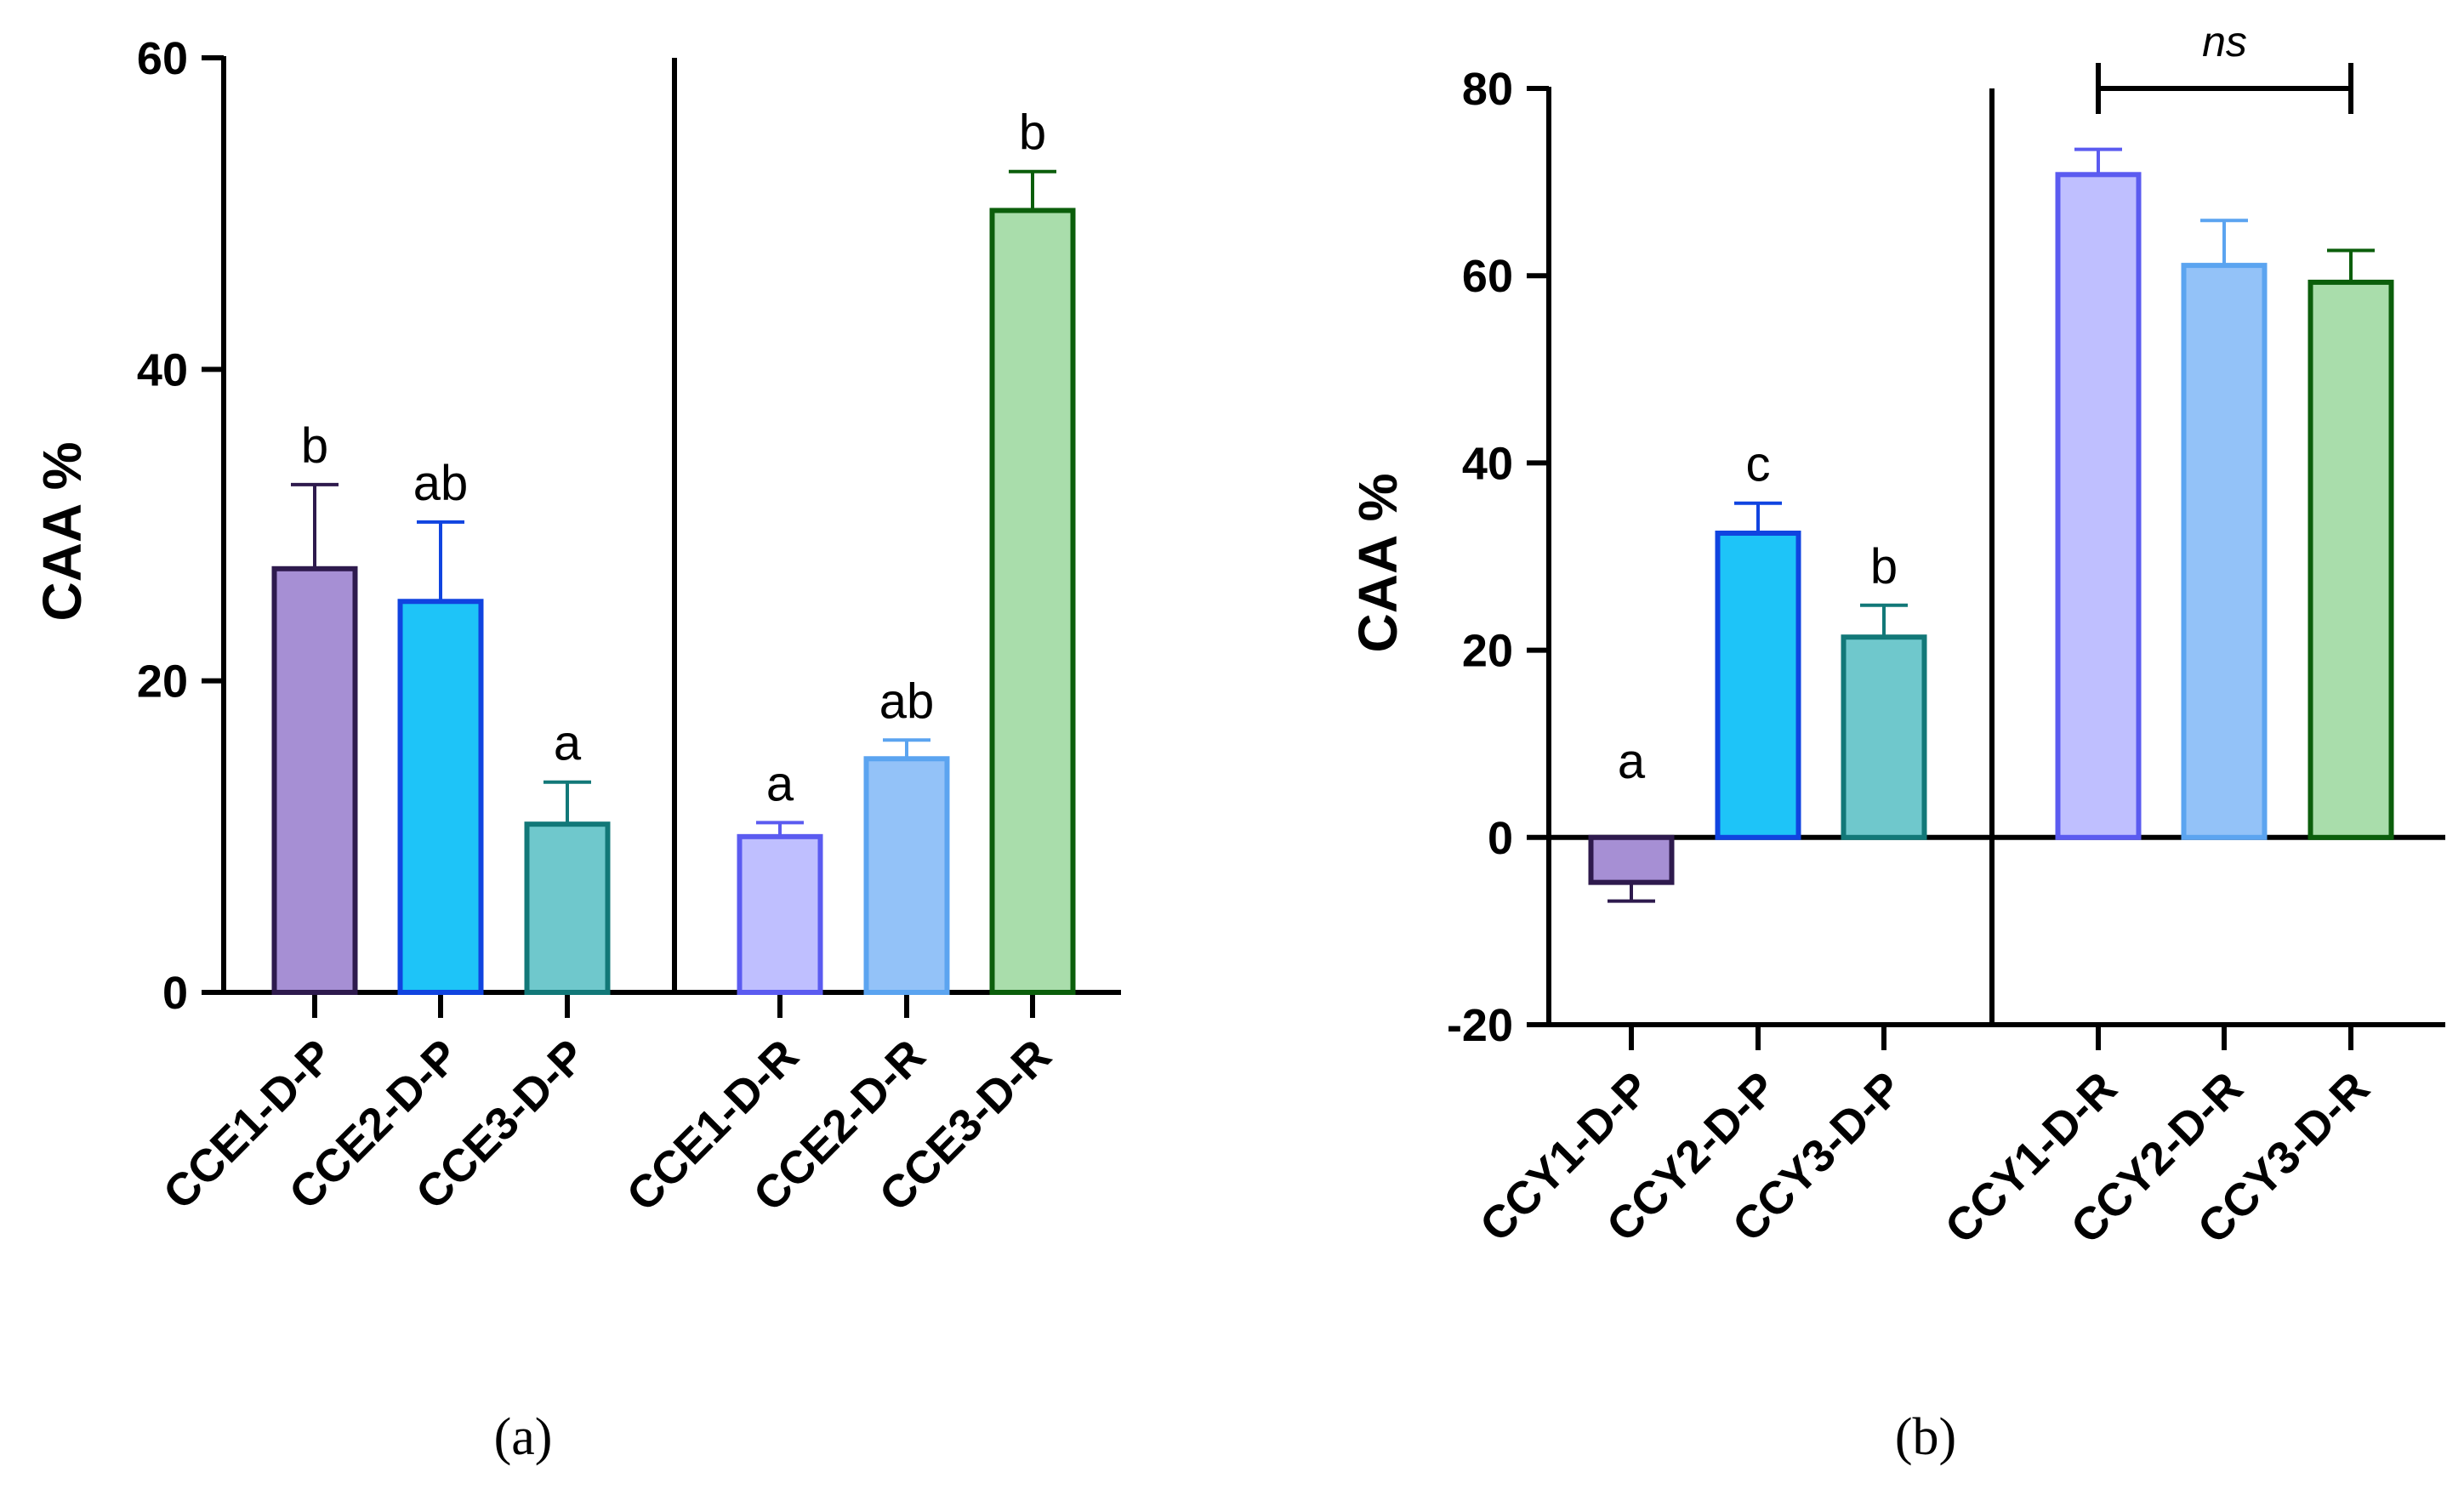  What do you see at coordinates (1032, 601) in the screenshot?
I see `bar-cce3-d-r` at bounding box center [1032, 601].